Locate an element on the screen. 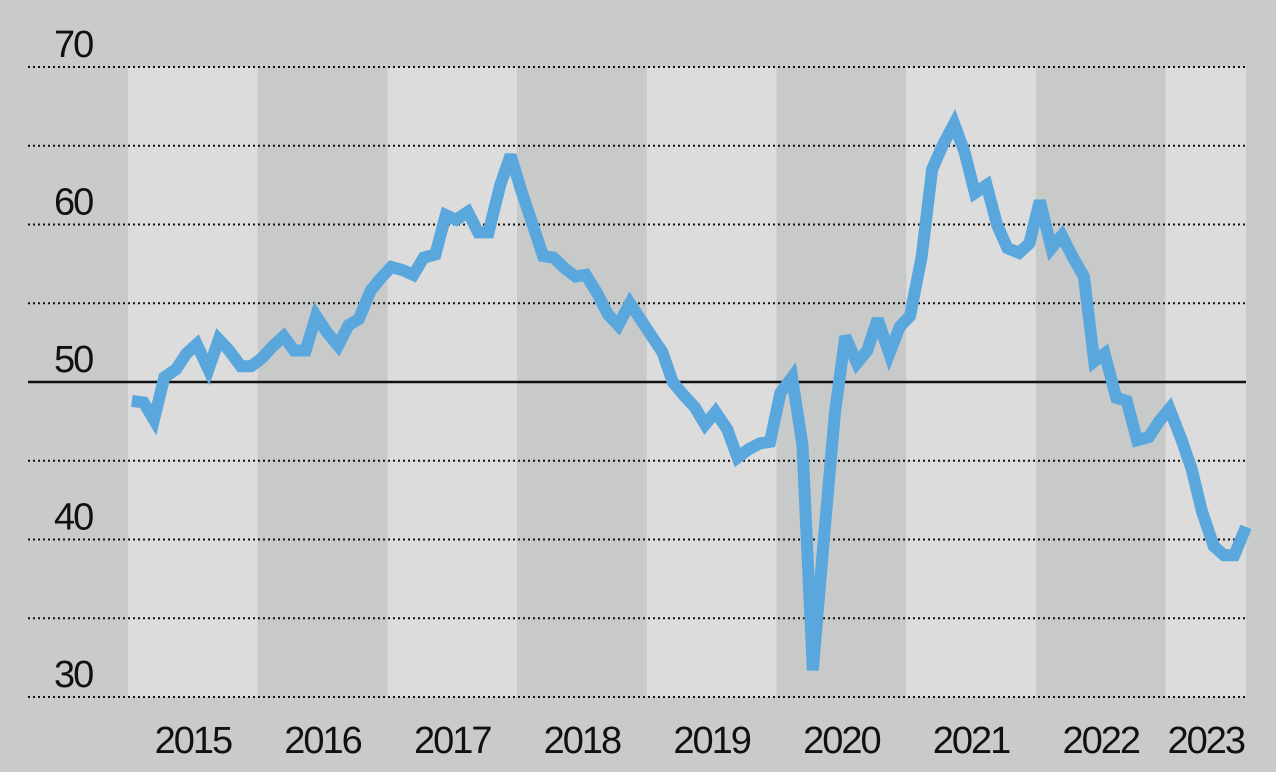  x-tick-label: 2023 is located at coordinates (1206, 741).